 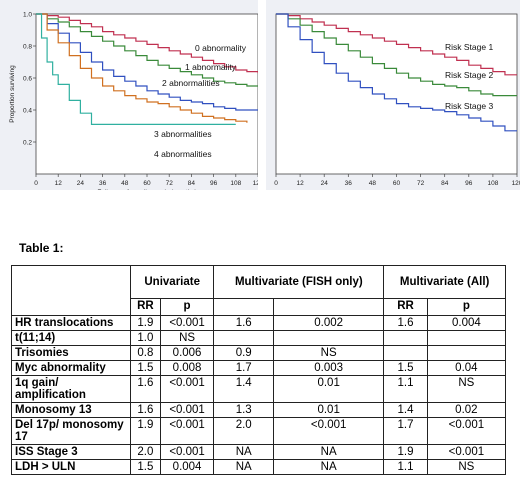 What do you see at coordinates (329, 323) in the screenshot?
I see `table-cell: 0.002` at bounding box center [329, 323].